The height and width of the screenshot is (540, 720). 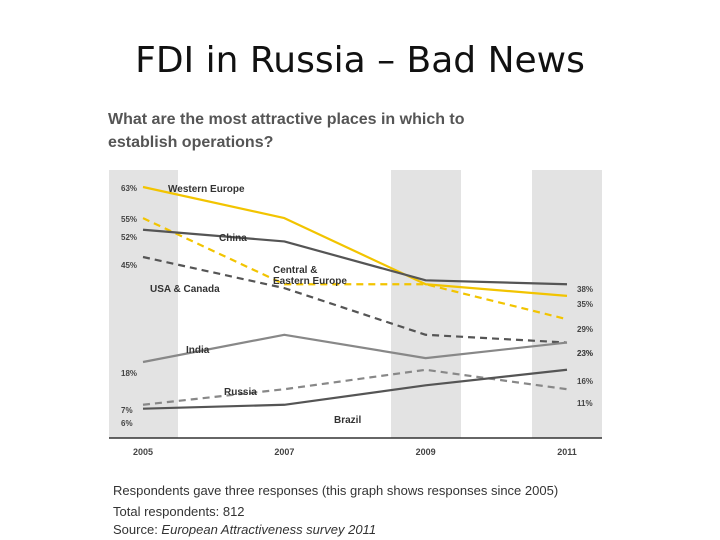 What do you see at coordinates (585, 381) in the screenshot?
I see `end-value-label-6: 16%` at bounding box center [585, 381].